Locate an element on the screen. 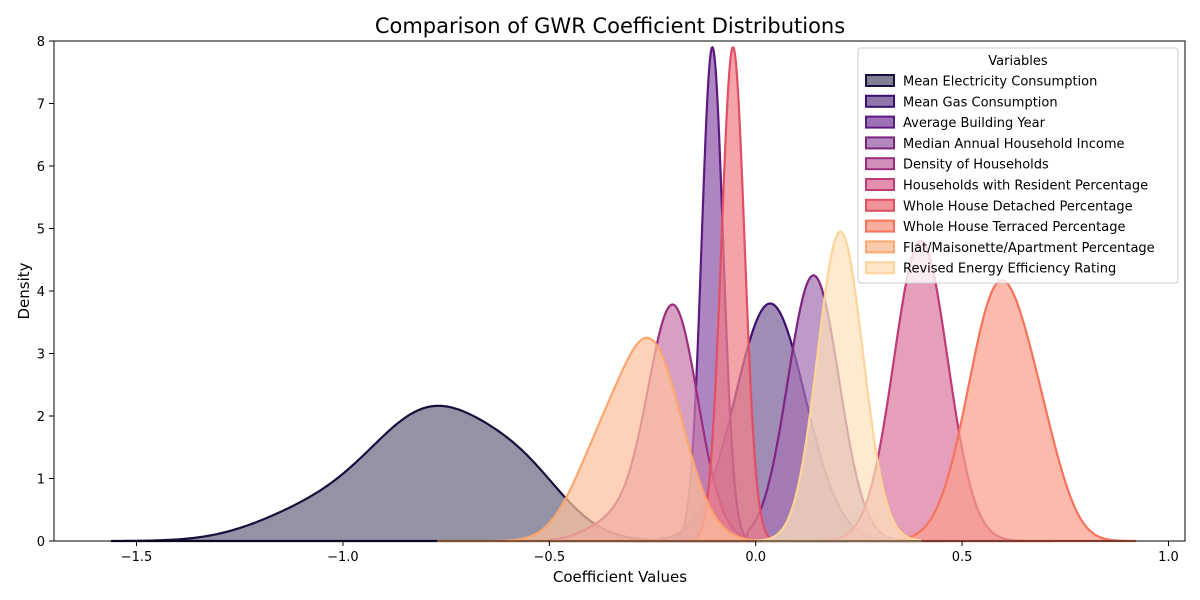  legend-swatch-mean-electricity-consumption is located at coordinates (880, 80).